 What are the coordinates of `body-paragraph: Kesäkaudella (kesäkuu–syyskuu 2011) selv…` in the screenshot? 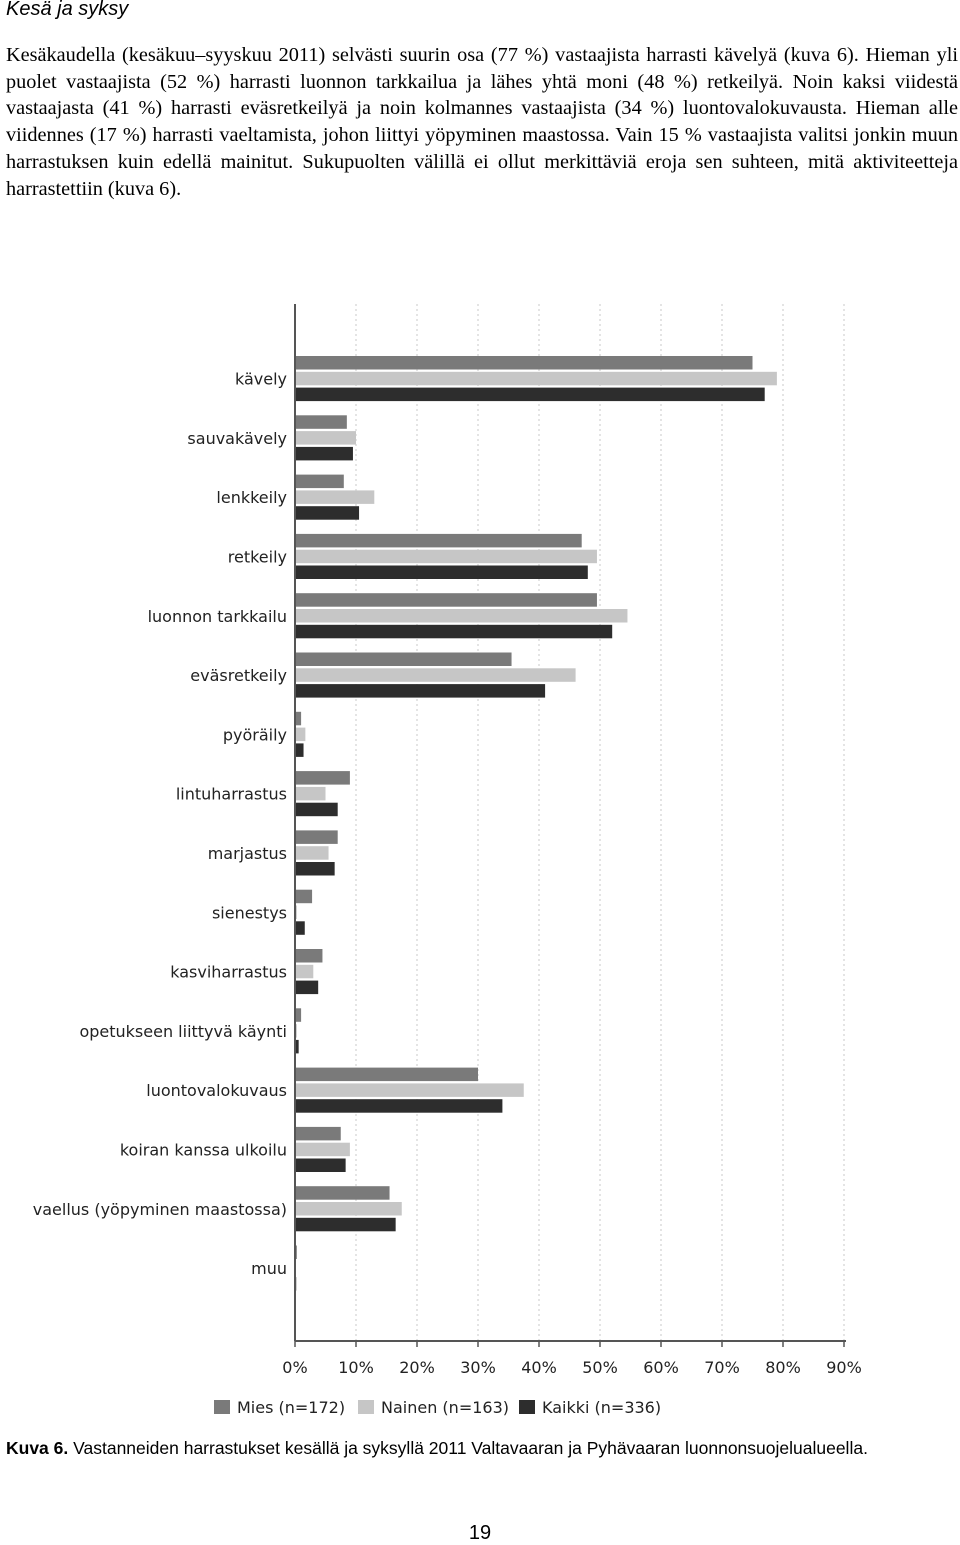 It's located at (482, 122).